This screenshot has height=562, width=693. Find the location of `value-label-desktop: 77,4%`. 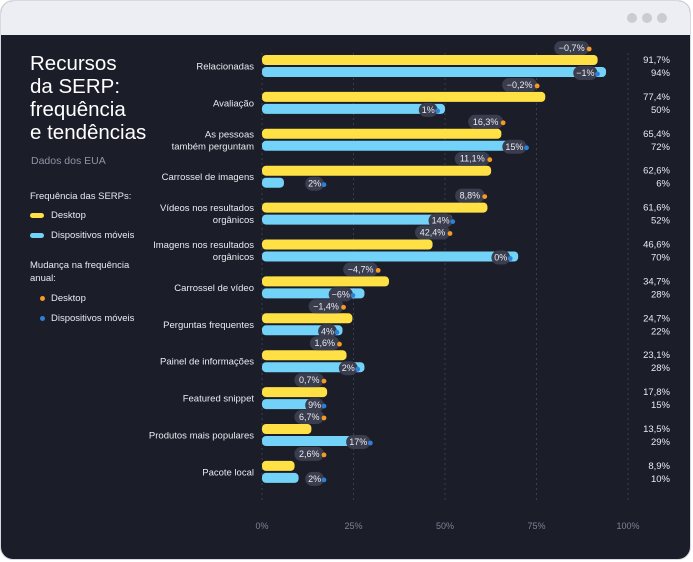

value-label-desktop: 77,4% is located at coordinates (656, 97).